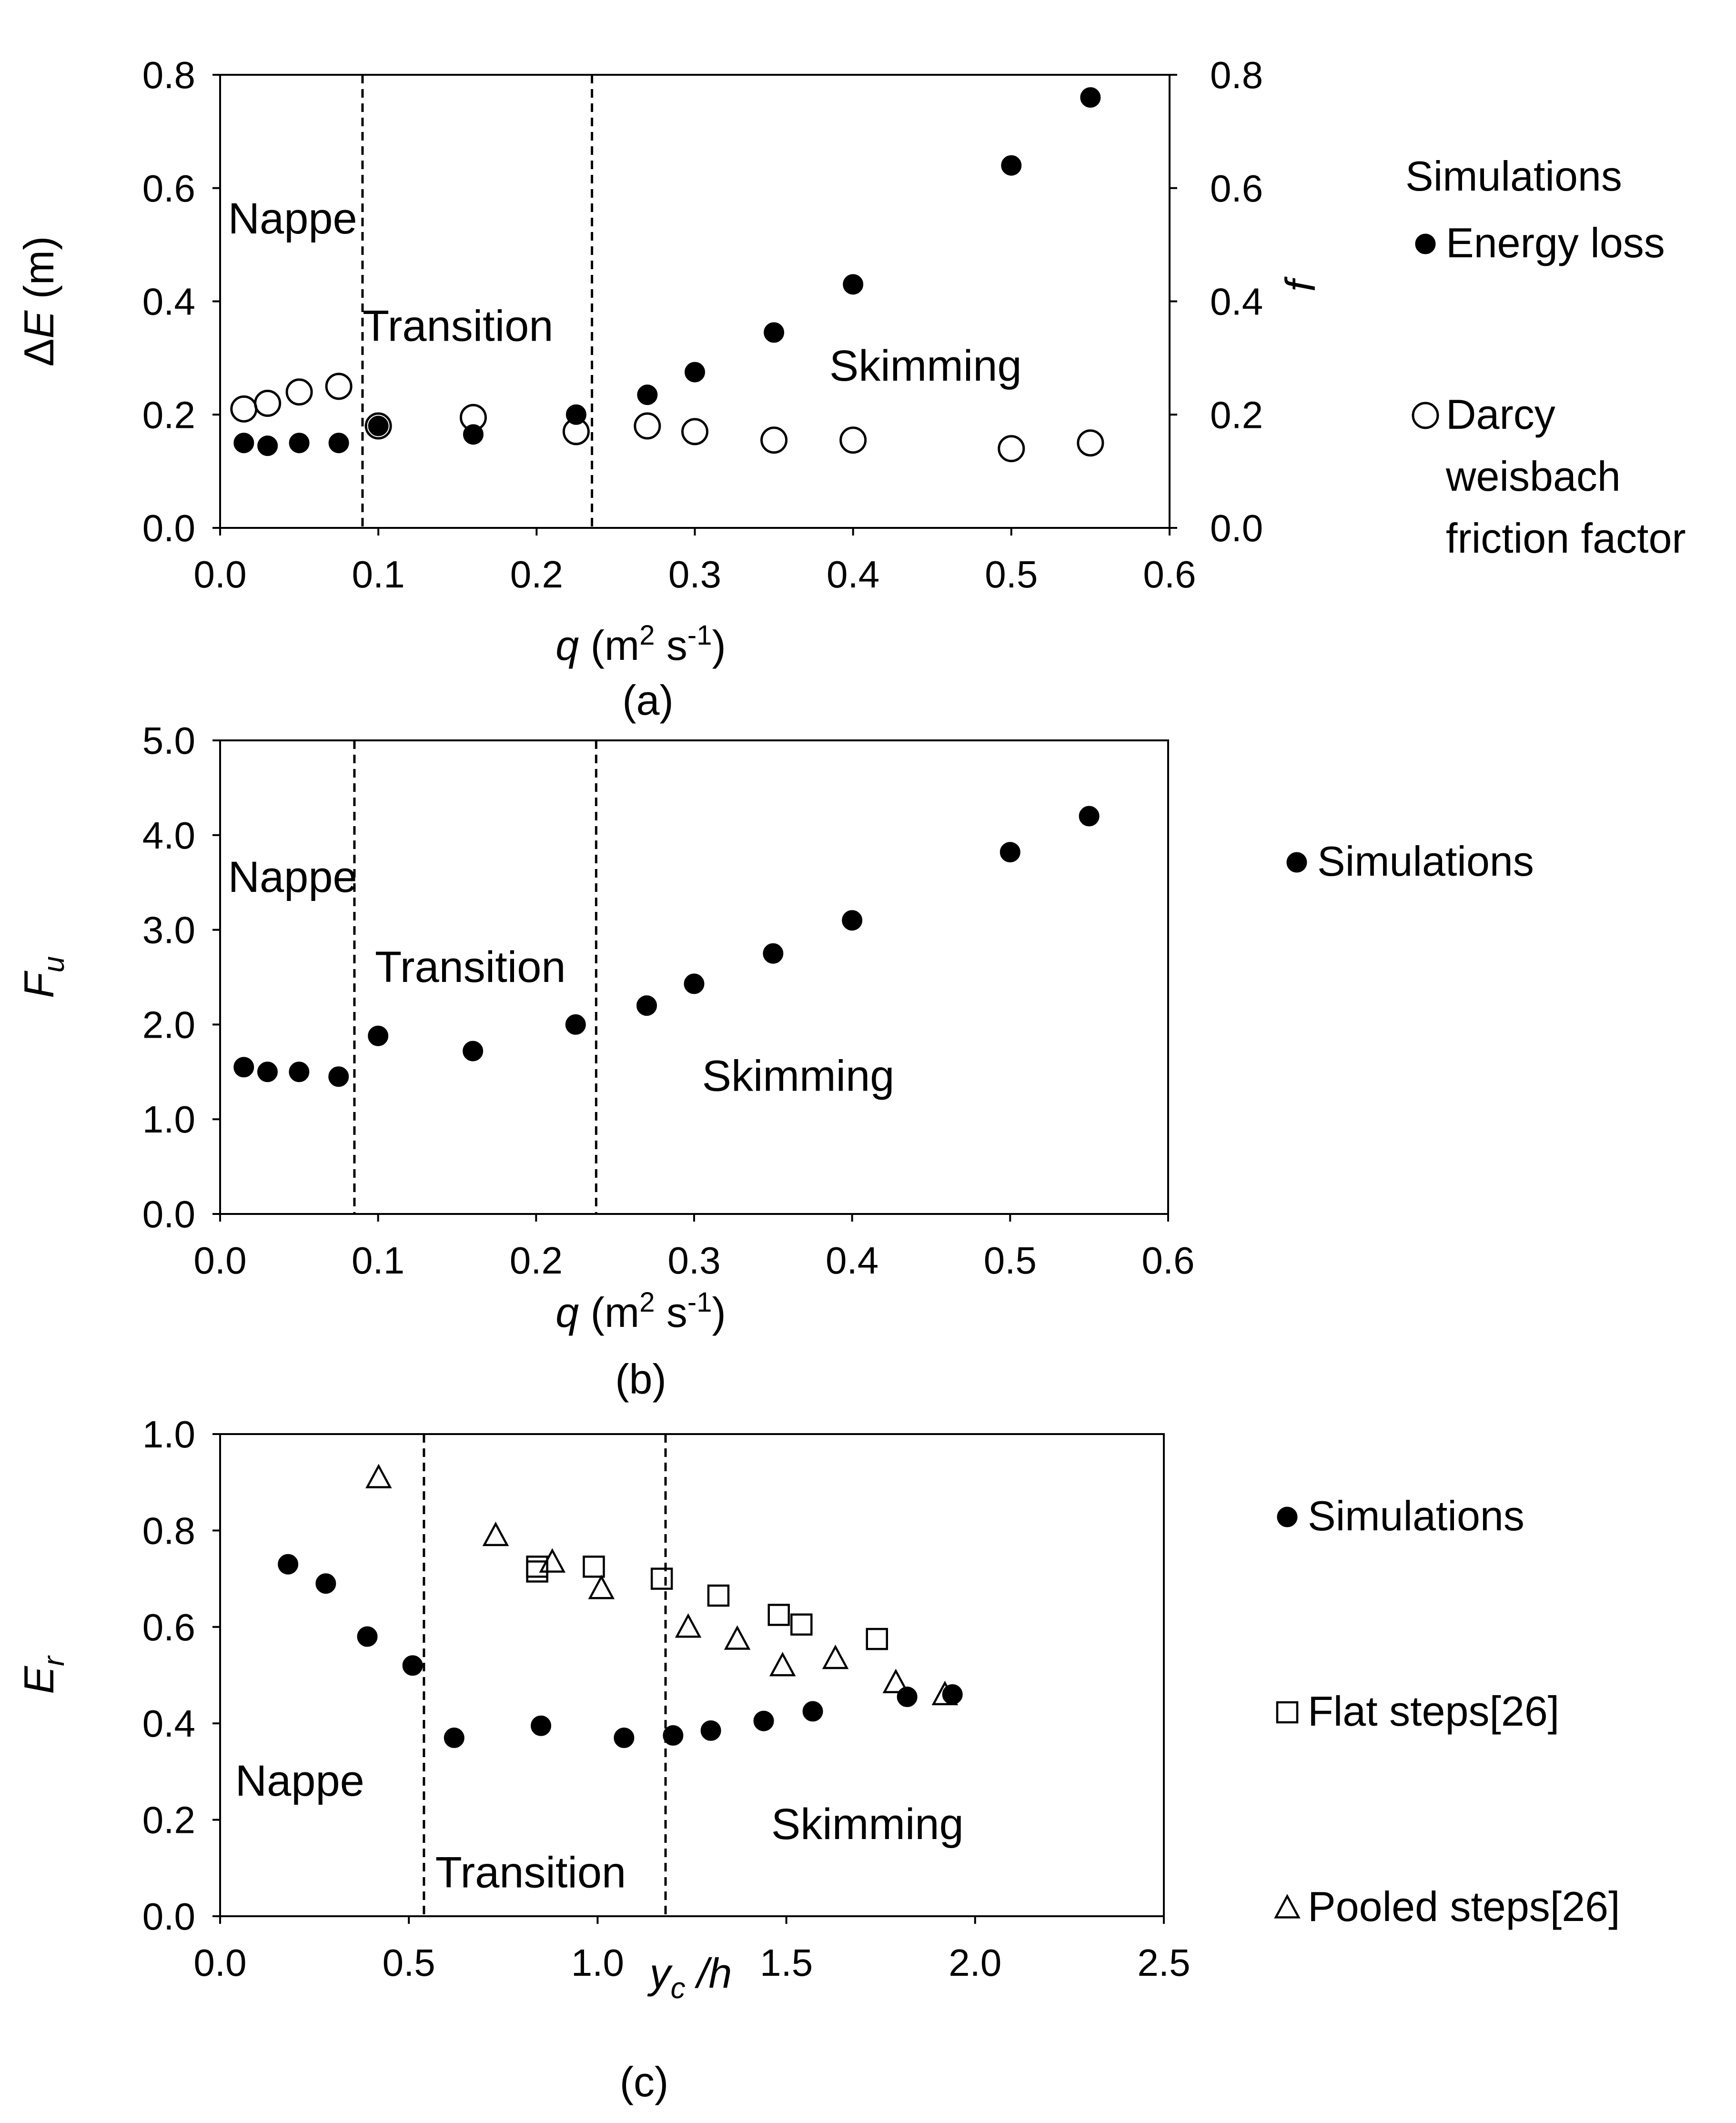 The image size is (1736, 2123). What do you see at coordinates (1236, 188) in the screenshot?
I see `y-right-tick-label: 0.6` at bounding box center [1236, 188].